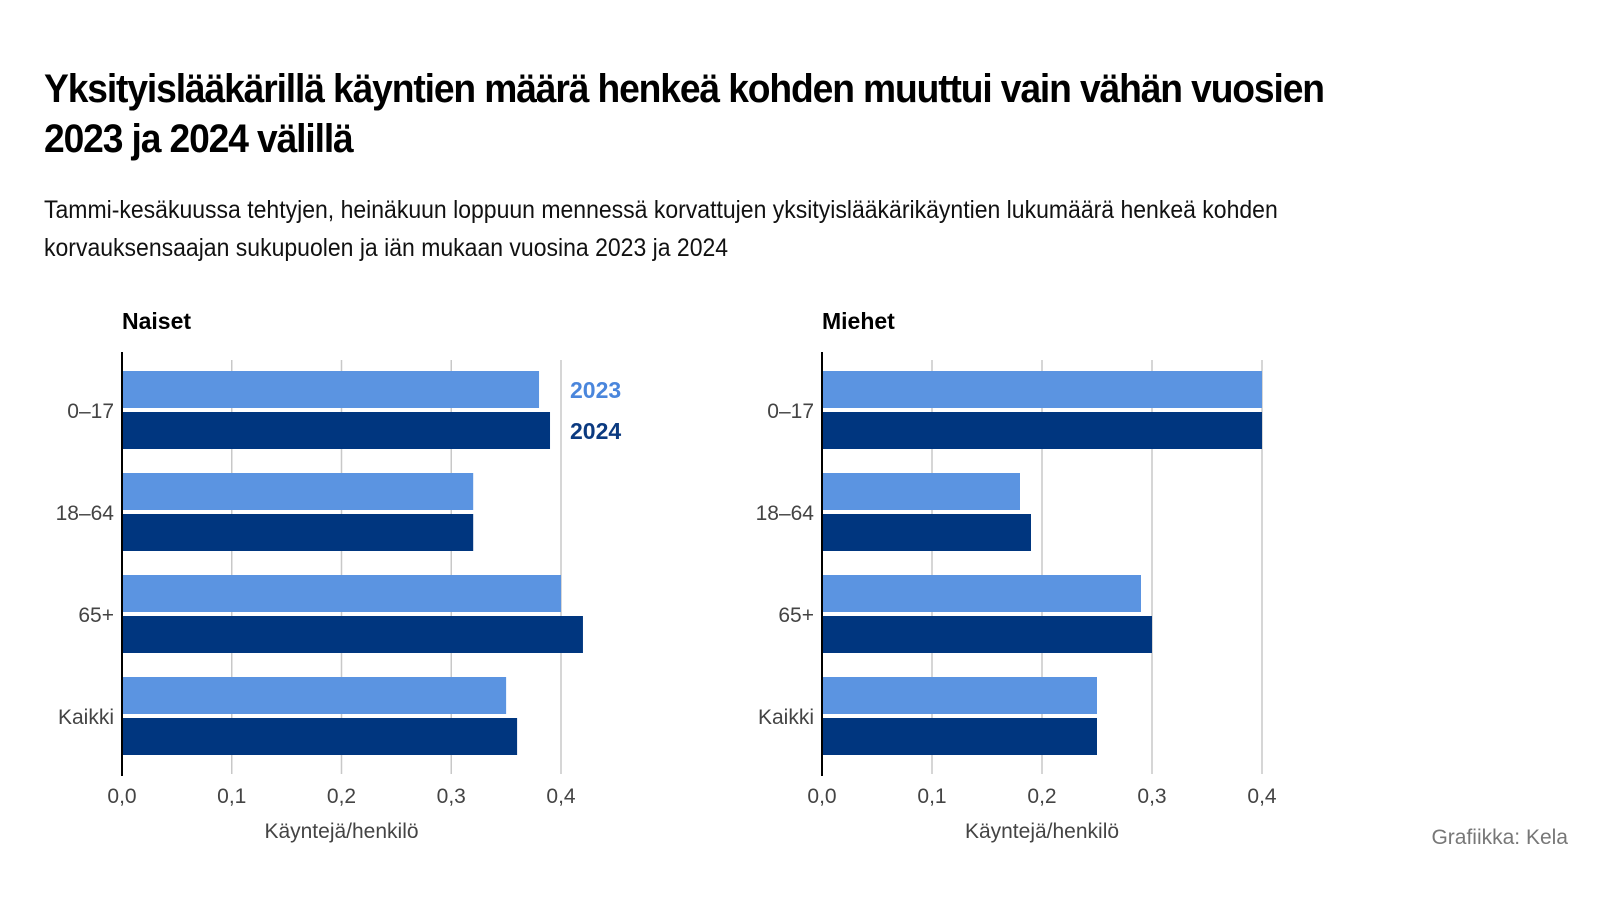  I want to click on category-label-naiset-1: 18–64, so click(85, 513).